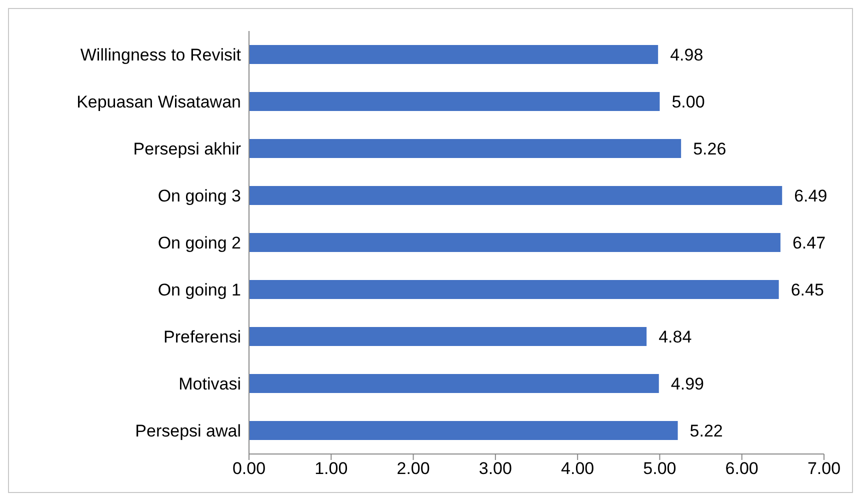 The height and width of the screenshot is (501, 863). I want to click on x-tick-label: 6.00, so click(741, 468).